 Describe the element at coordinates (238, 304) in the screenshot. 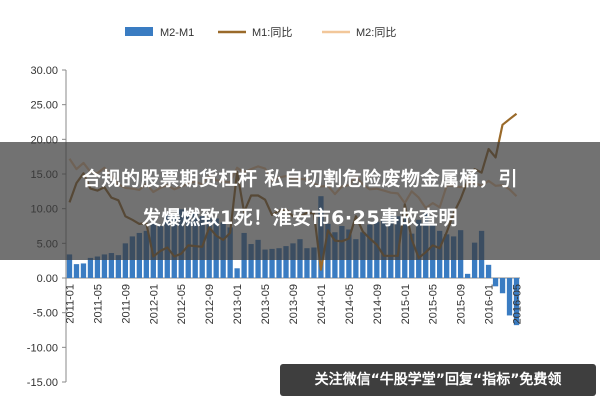

I see `x-tick-label: 2013-01` at that location.